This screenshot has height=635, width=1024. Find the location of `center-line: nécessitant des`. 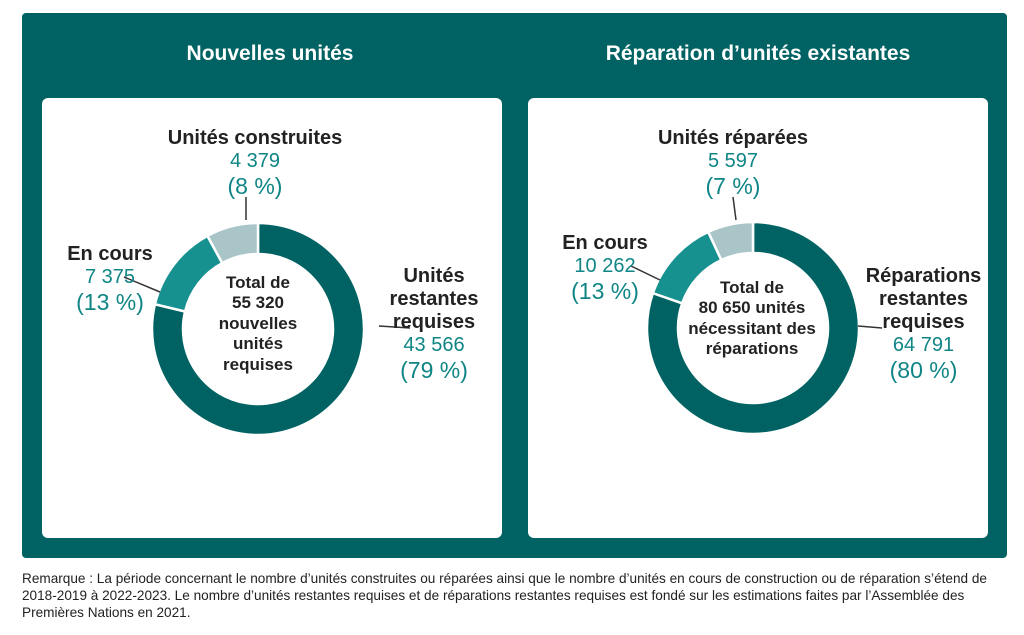

center-line: nécessitant des is located at coordinates (752, 328).